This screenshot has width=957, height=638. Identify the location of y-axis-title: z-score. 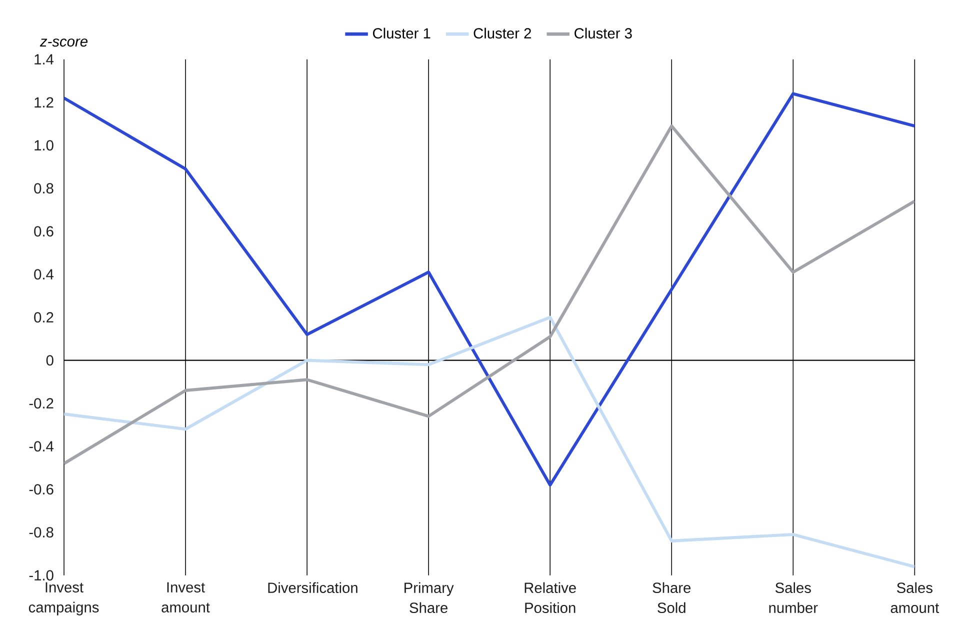
(64, 42).